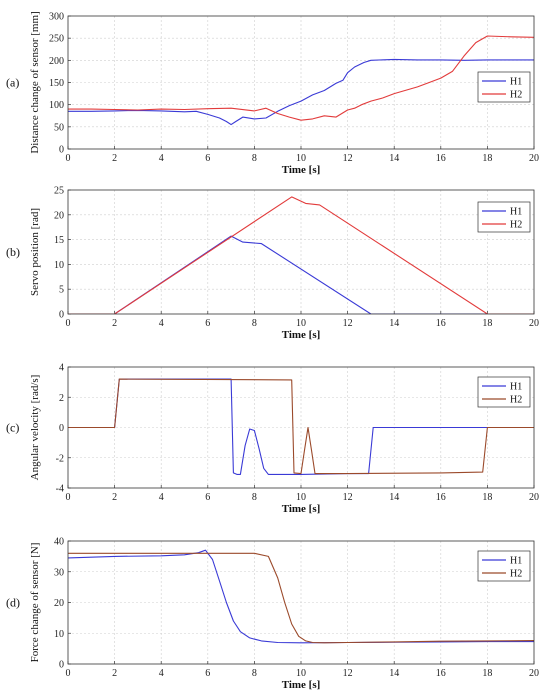  Describe the element at coordinates (61, 290) in the screenshot. I see `y-tick-label: 5` at that location.